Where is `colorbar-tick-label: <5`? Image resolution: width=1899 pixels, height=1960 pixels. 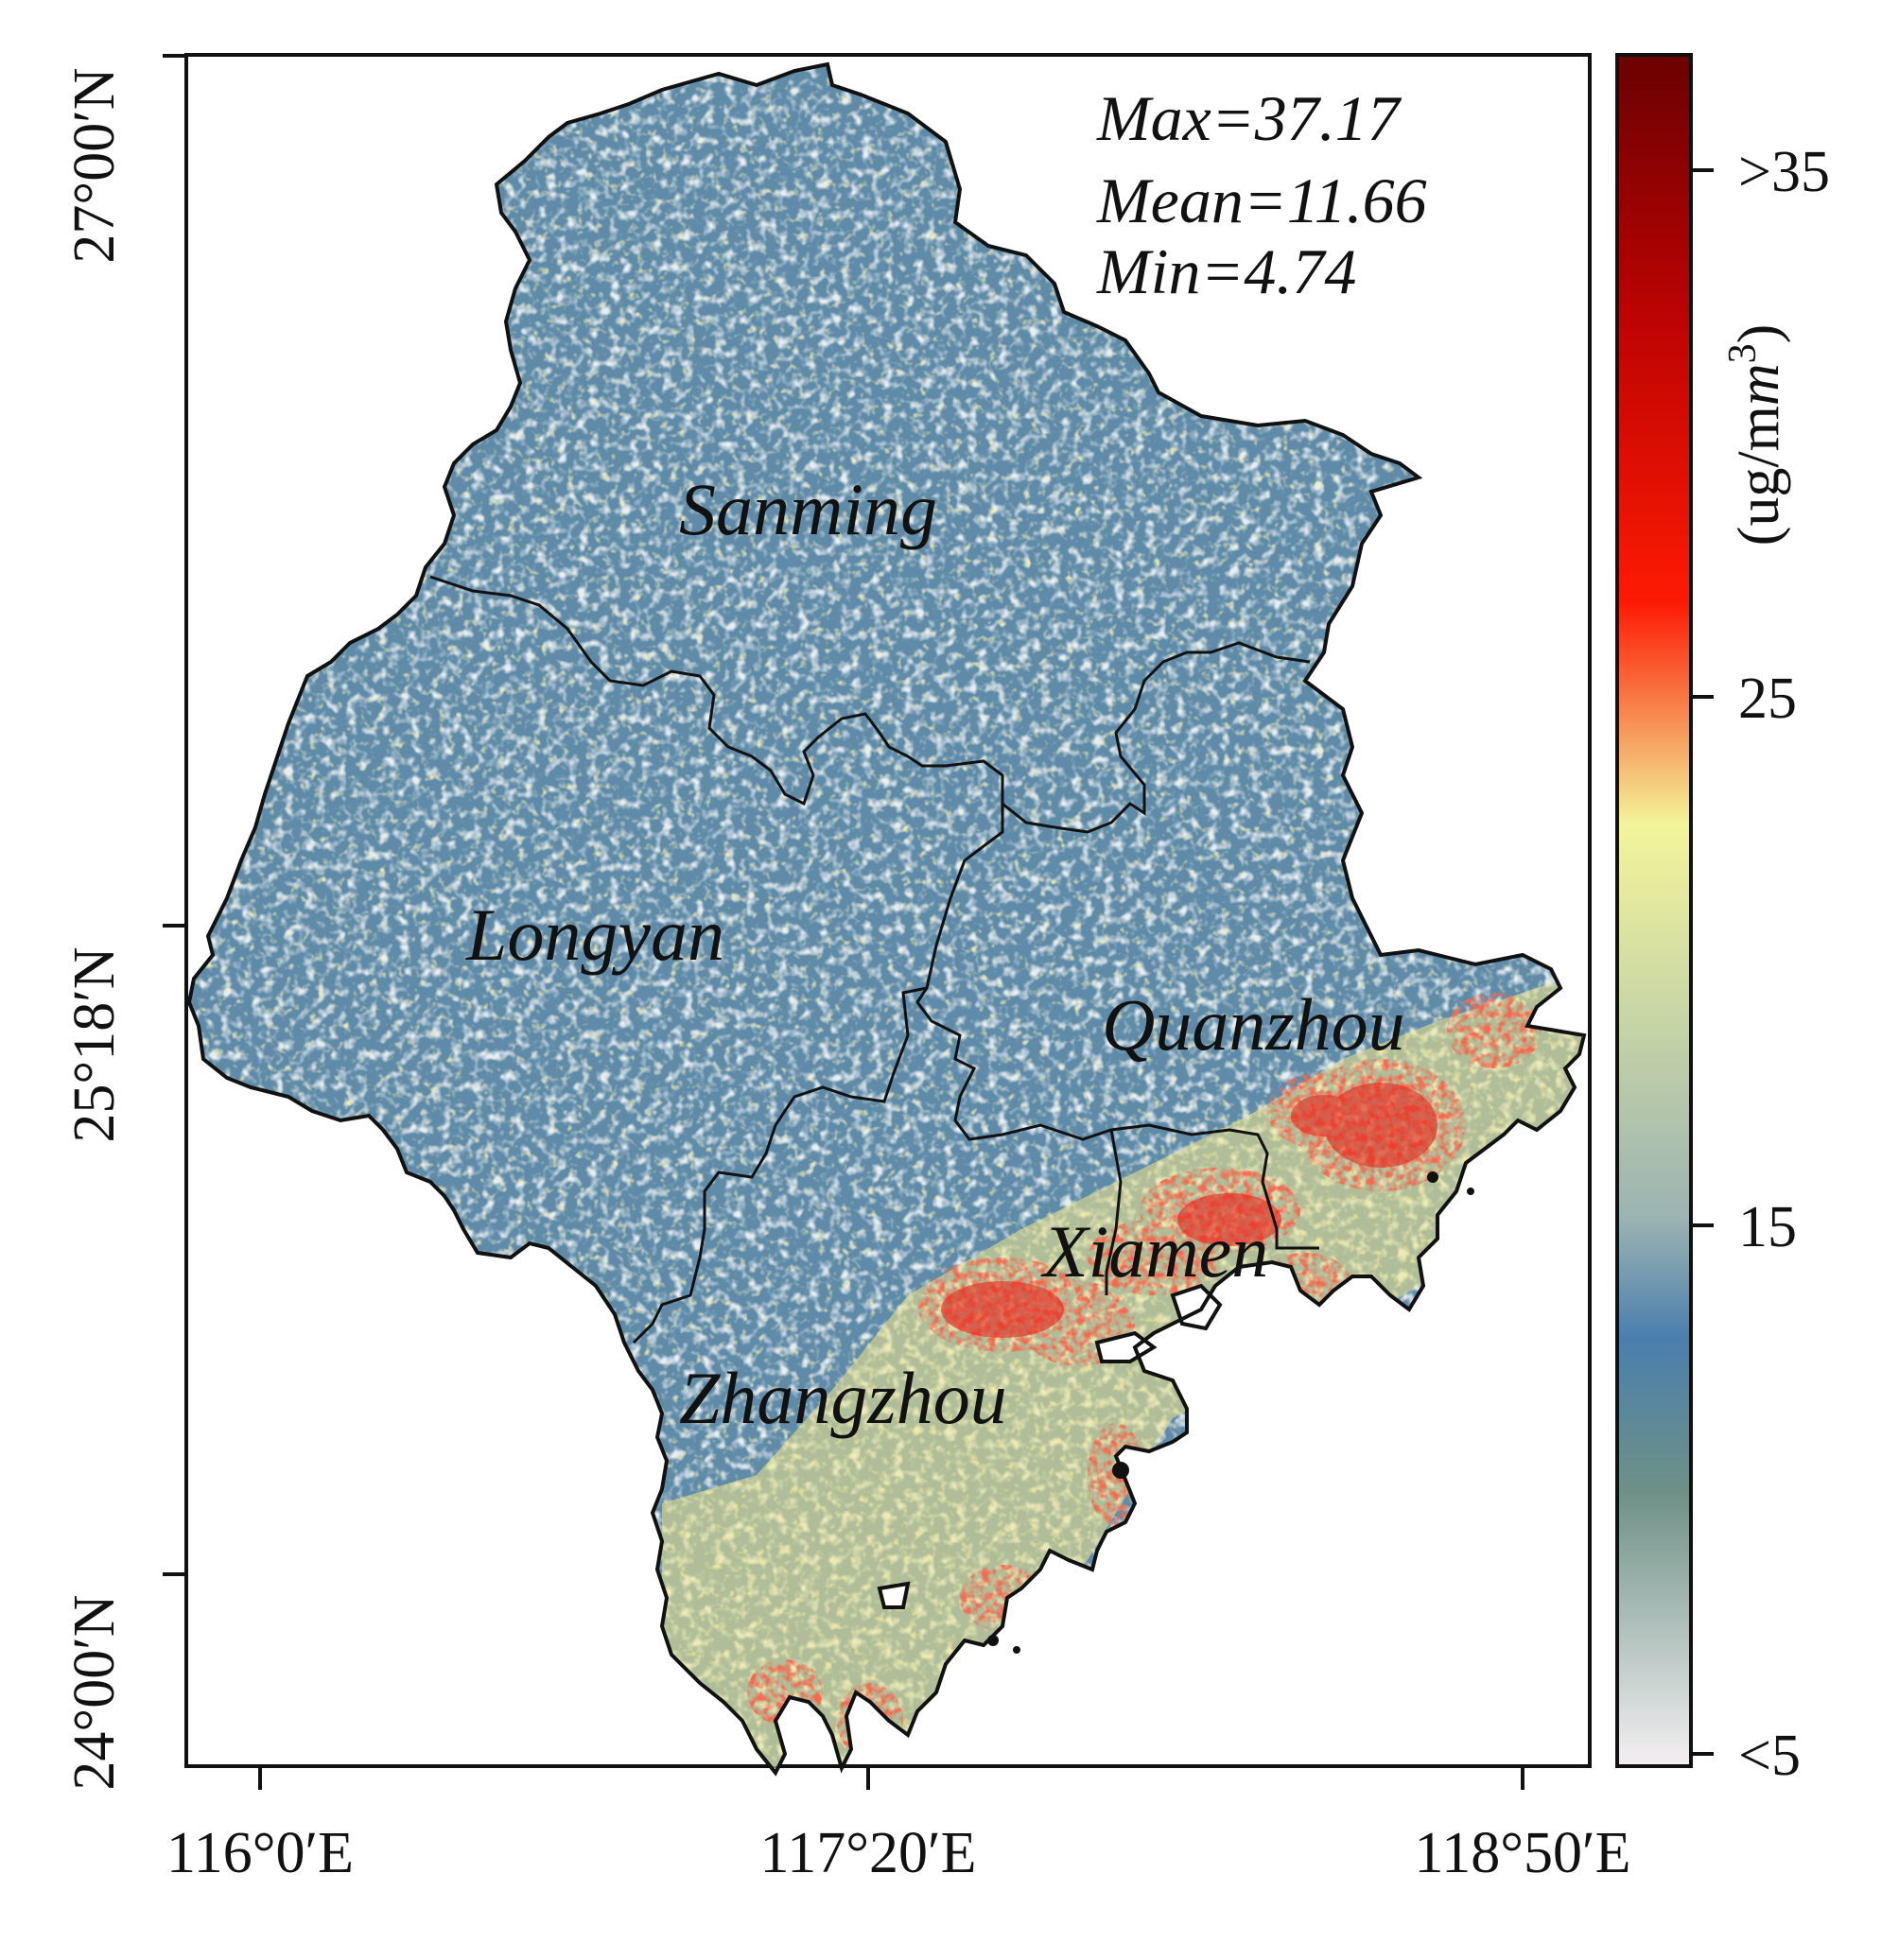
colorbar-tick-label: <5 is located at coordinates (1770, 1756).